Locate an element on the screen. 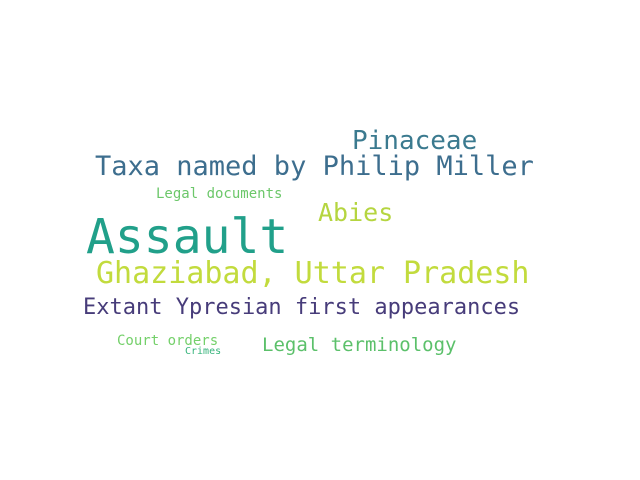 This screenshot has height=480, width=640. word-crimes: Crimes is located at coordinates (203, 351).